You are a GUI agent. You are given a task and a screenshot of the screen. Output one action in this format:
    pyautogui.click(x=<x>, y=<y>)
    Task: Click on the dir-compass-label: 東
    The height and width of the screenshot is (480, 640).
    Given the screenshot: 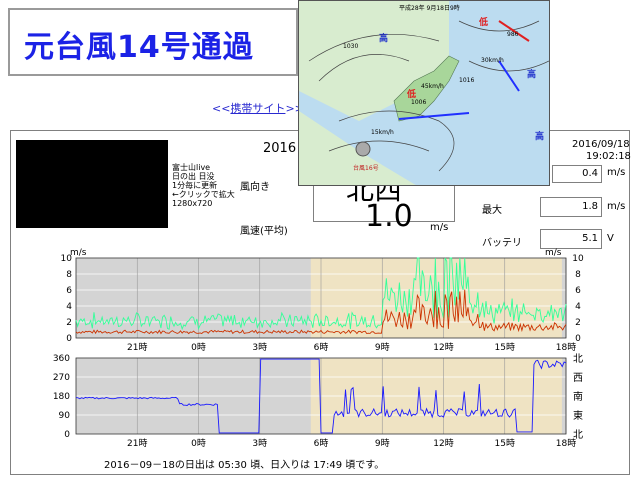 What is the action you would take?
    pyautogui.click(x=578, y=415)
    